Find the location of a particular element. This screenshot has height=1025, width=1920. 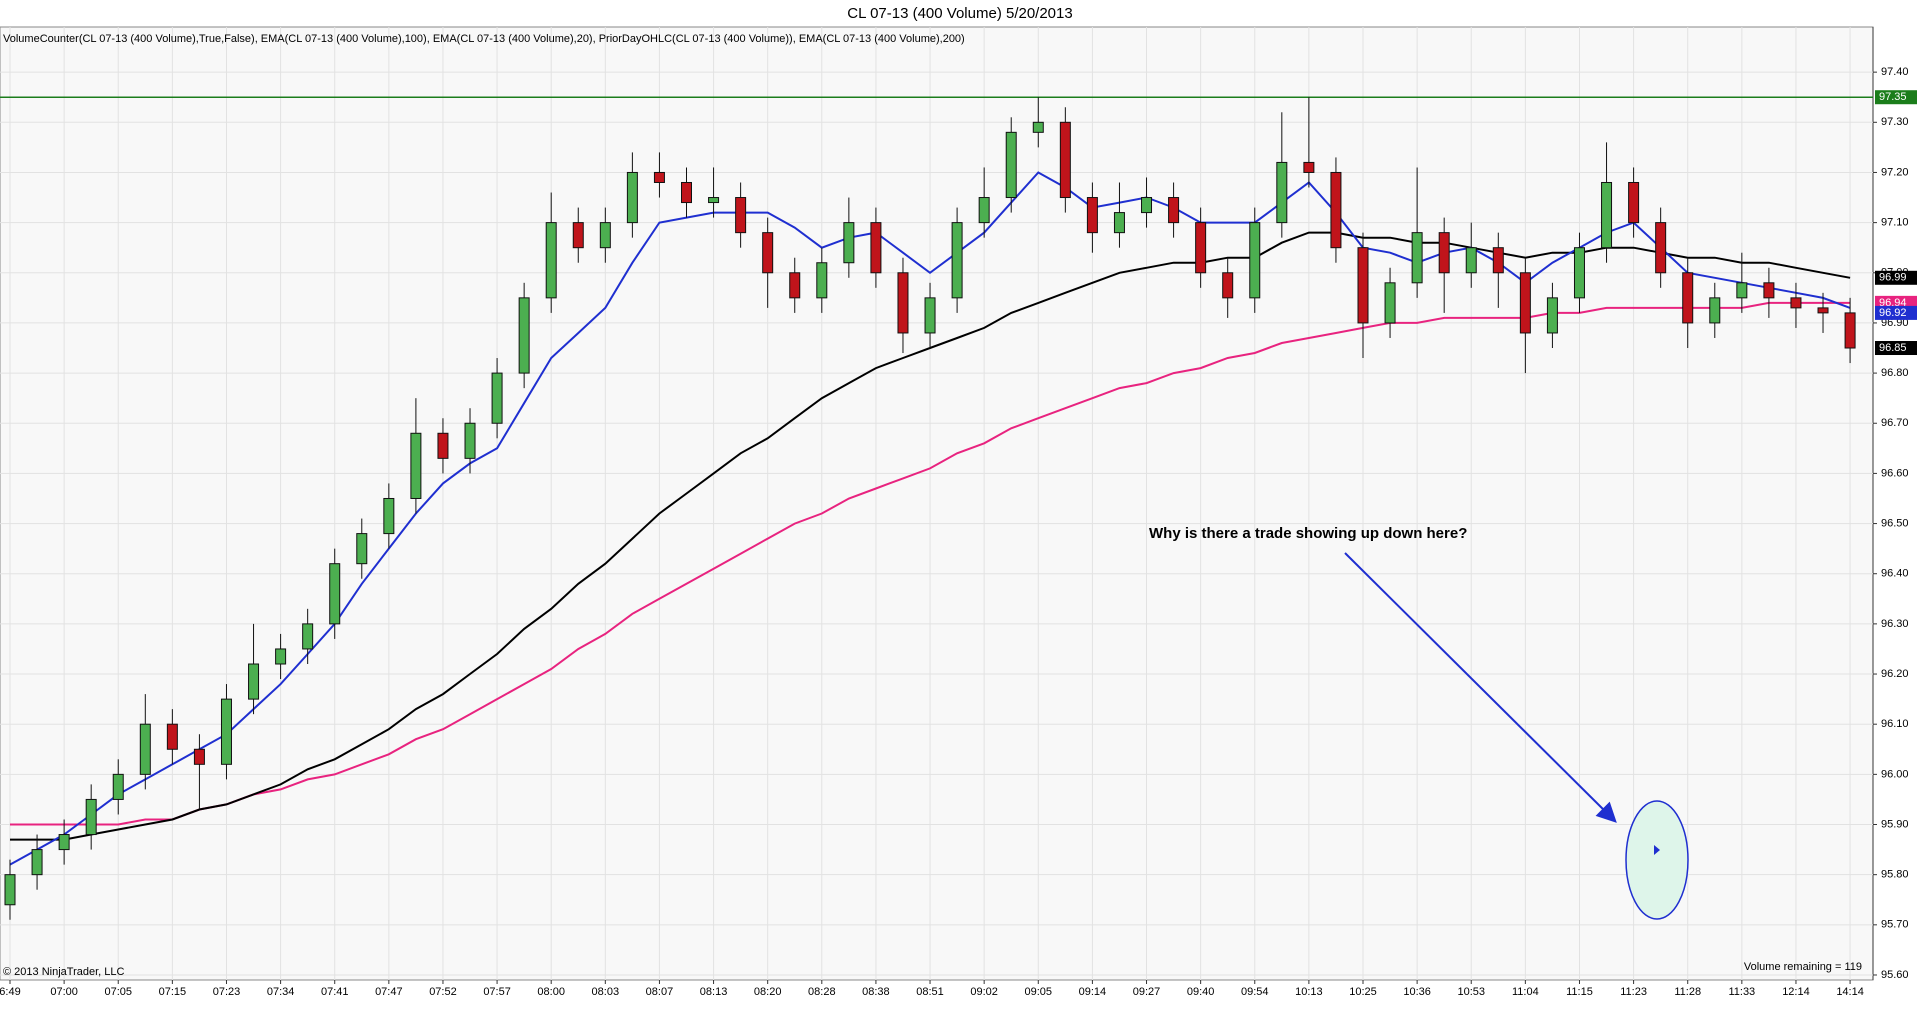

x-tick-label: 07:34 is located at coordinates (281, 992).